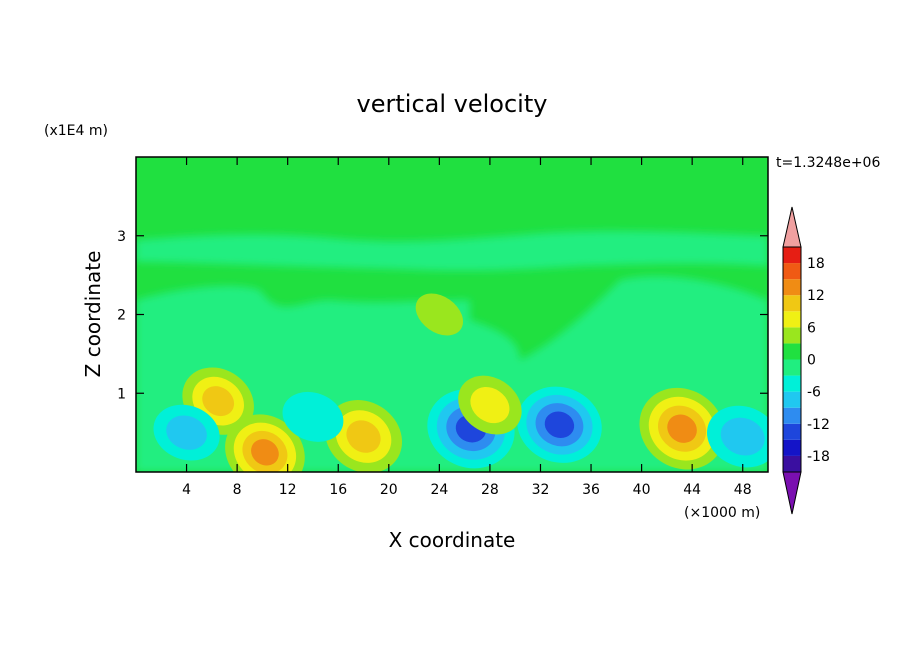  Describe the element at coordinates (541, 490) in the screenshot. I see `x-tick-label: 32` at that location.